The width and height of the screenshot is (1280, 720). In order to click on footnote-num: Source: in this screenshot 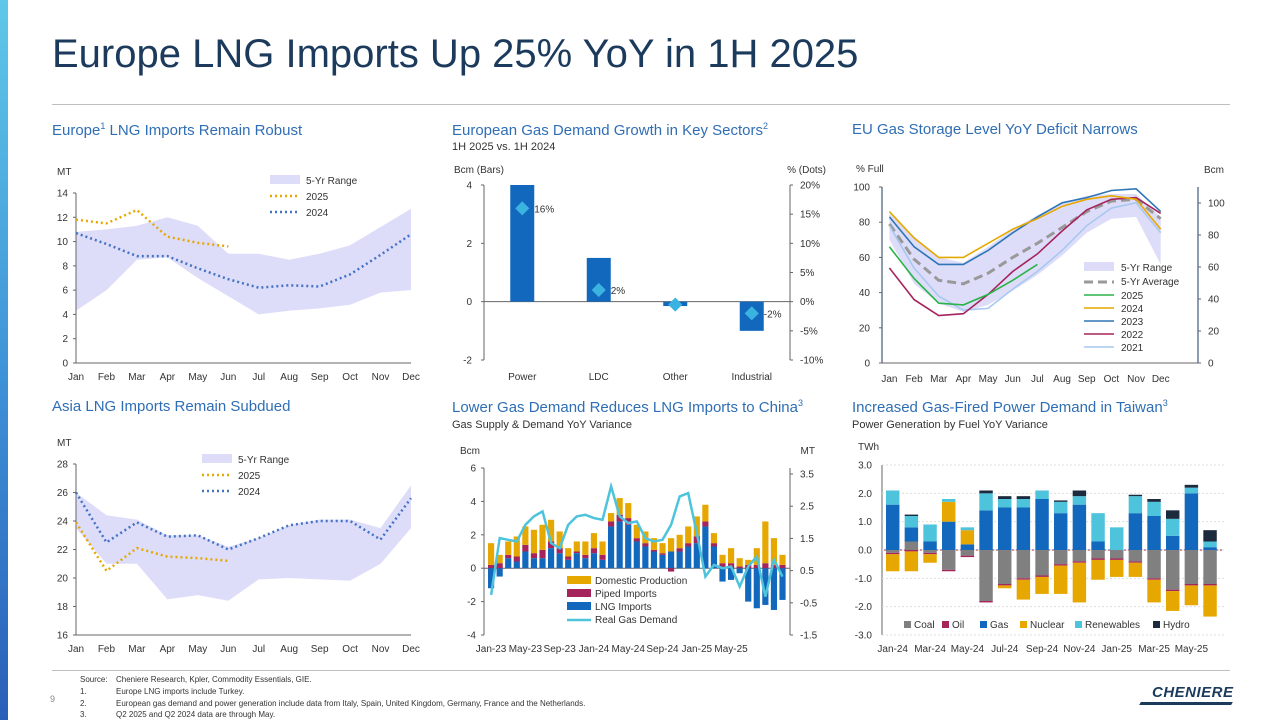, I will do `click(94, 679)`.